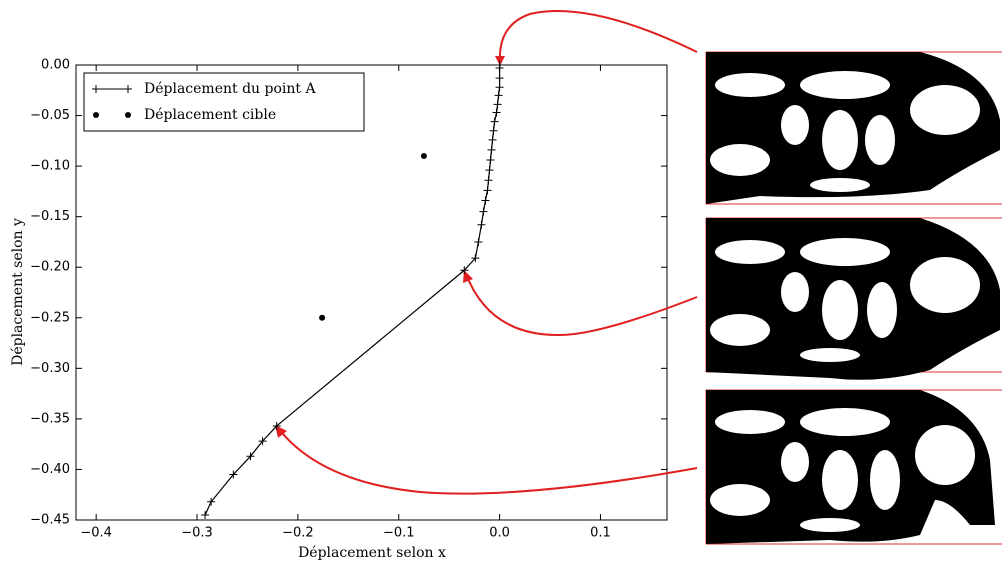 Image resolution: width=1002 pixels, height=571 pixels. What do you see at coordinates (50, 368) in the screenshot?
I see `y-tick-label: −0.30` at bounding box center [50, 368].